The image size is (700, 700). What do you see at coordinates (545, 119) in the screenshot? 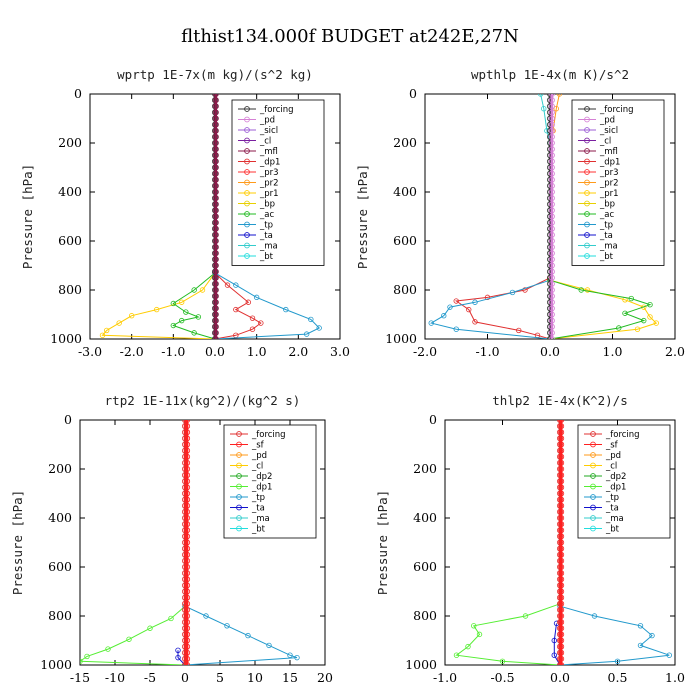
I see `series-line-ma` at bounding box center [545, 119].